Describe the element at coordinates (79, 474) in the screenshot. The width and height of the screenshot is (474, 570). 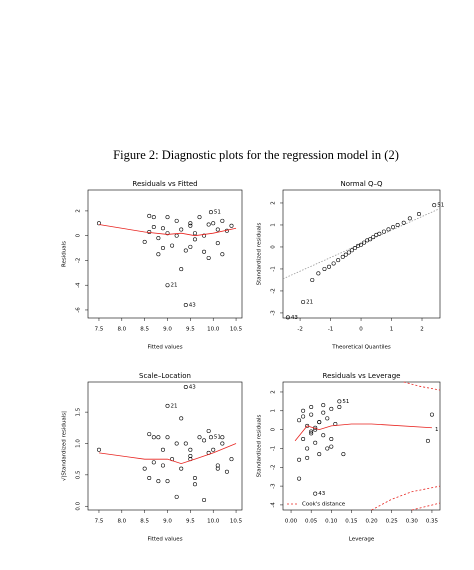
I see `y-tick-label: 0.5` at that location.